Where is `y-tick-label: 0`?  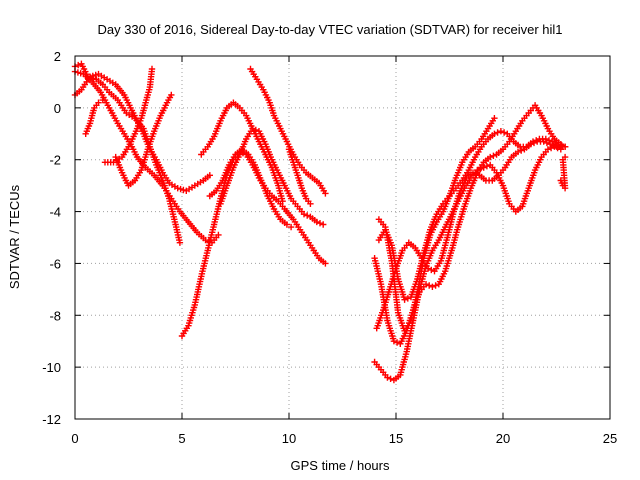 y-tick-label: 0 is located at coordinates (57, 108).